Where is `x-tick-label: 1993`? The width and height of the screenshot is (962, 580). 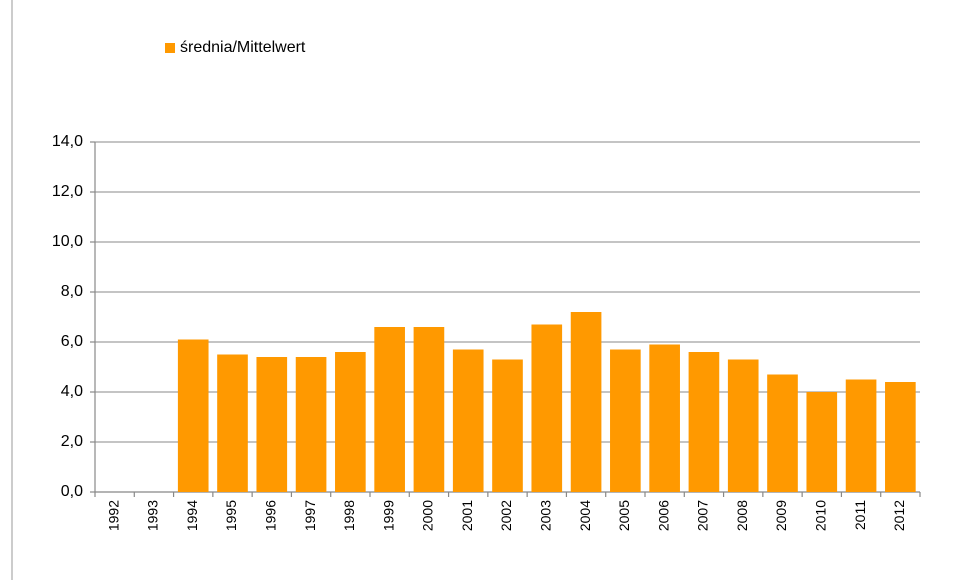 x-tick-label: 1993 is located at coordinates (153, 515).